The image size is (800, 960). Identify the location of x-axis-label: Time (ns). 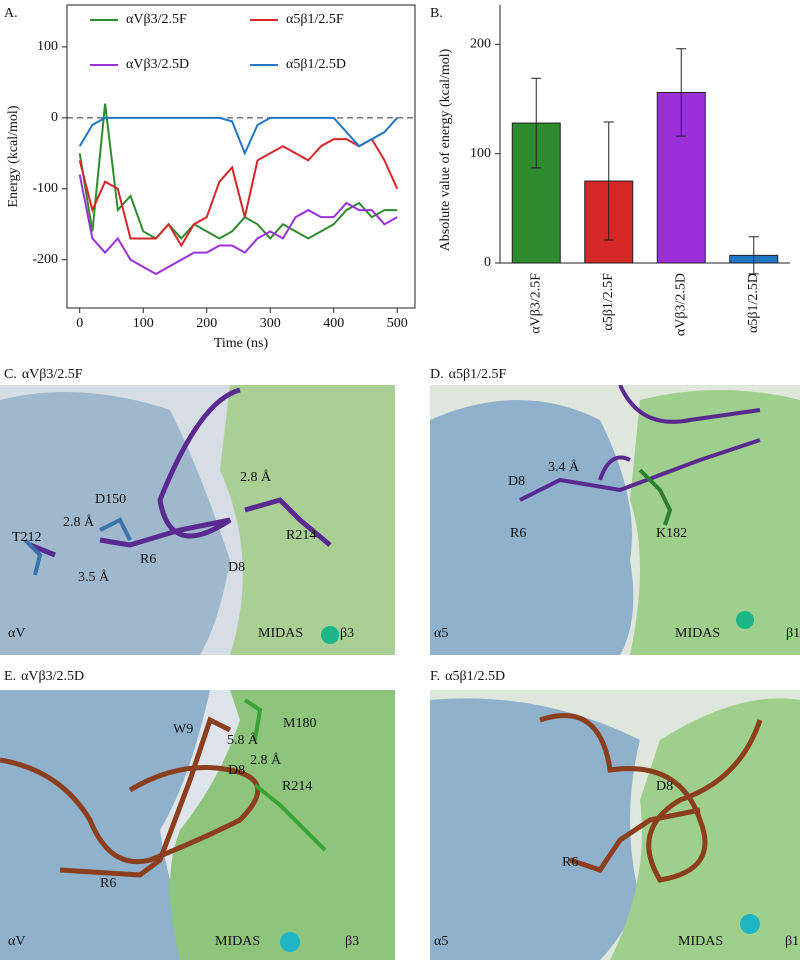
(241, 343).